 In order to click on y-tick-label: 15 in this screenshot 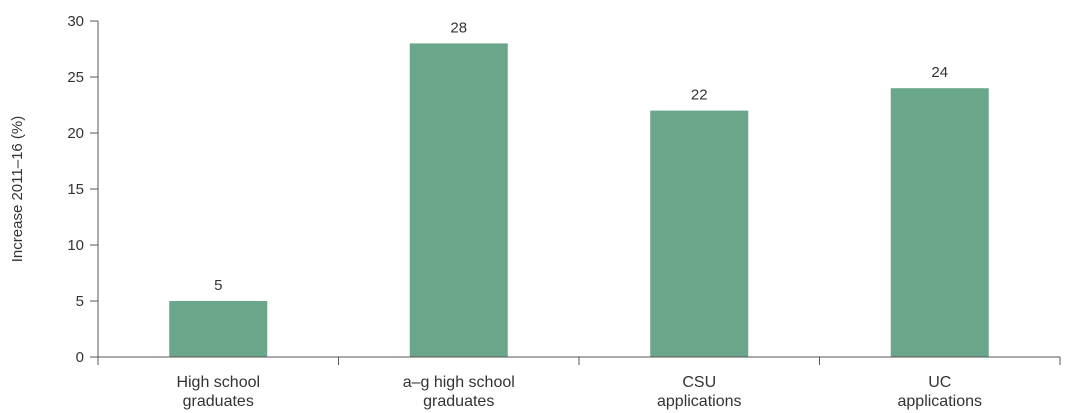, I will do `click(75, 189)`.